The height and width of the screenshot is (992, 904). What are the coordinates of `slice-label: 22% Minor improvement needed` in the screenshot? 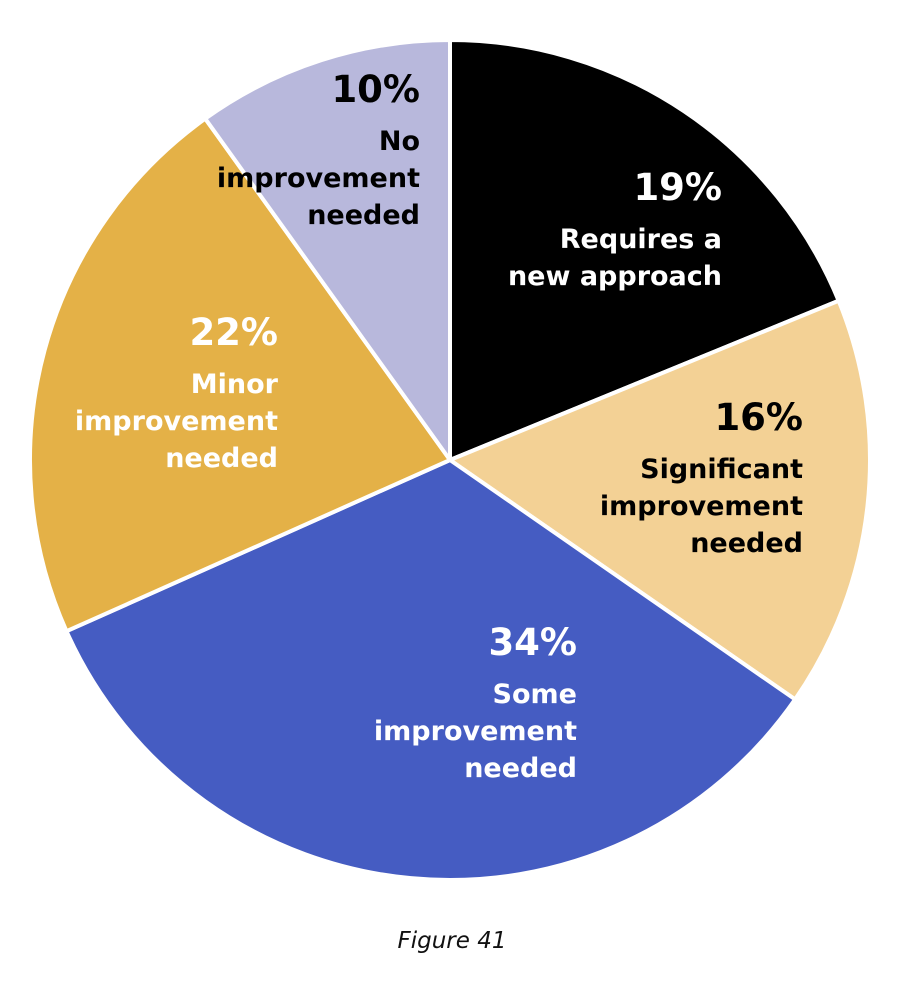 It's located at (177, 392).